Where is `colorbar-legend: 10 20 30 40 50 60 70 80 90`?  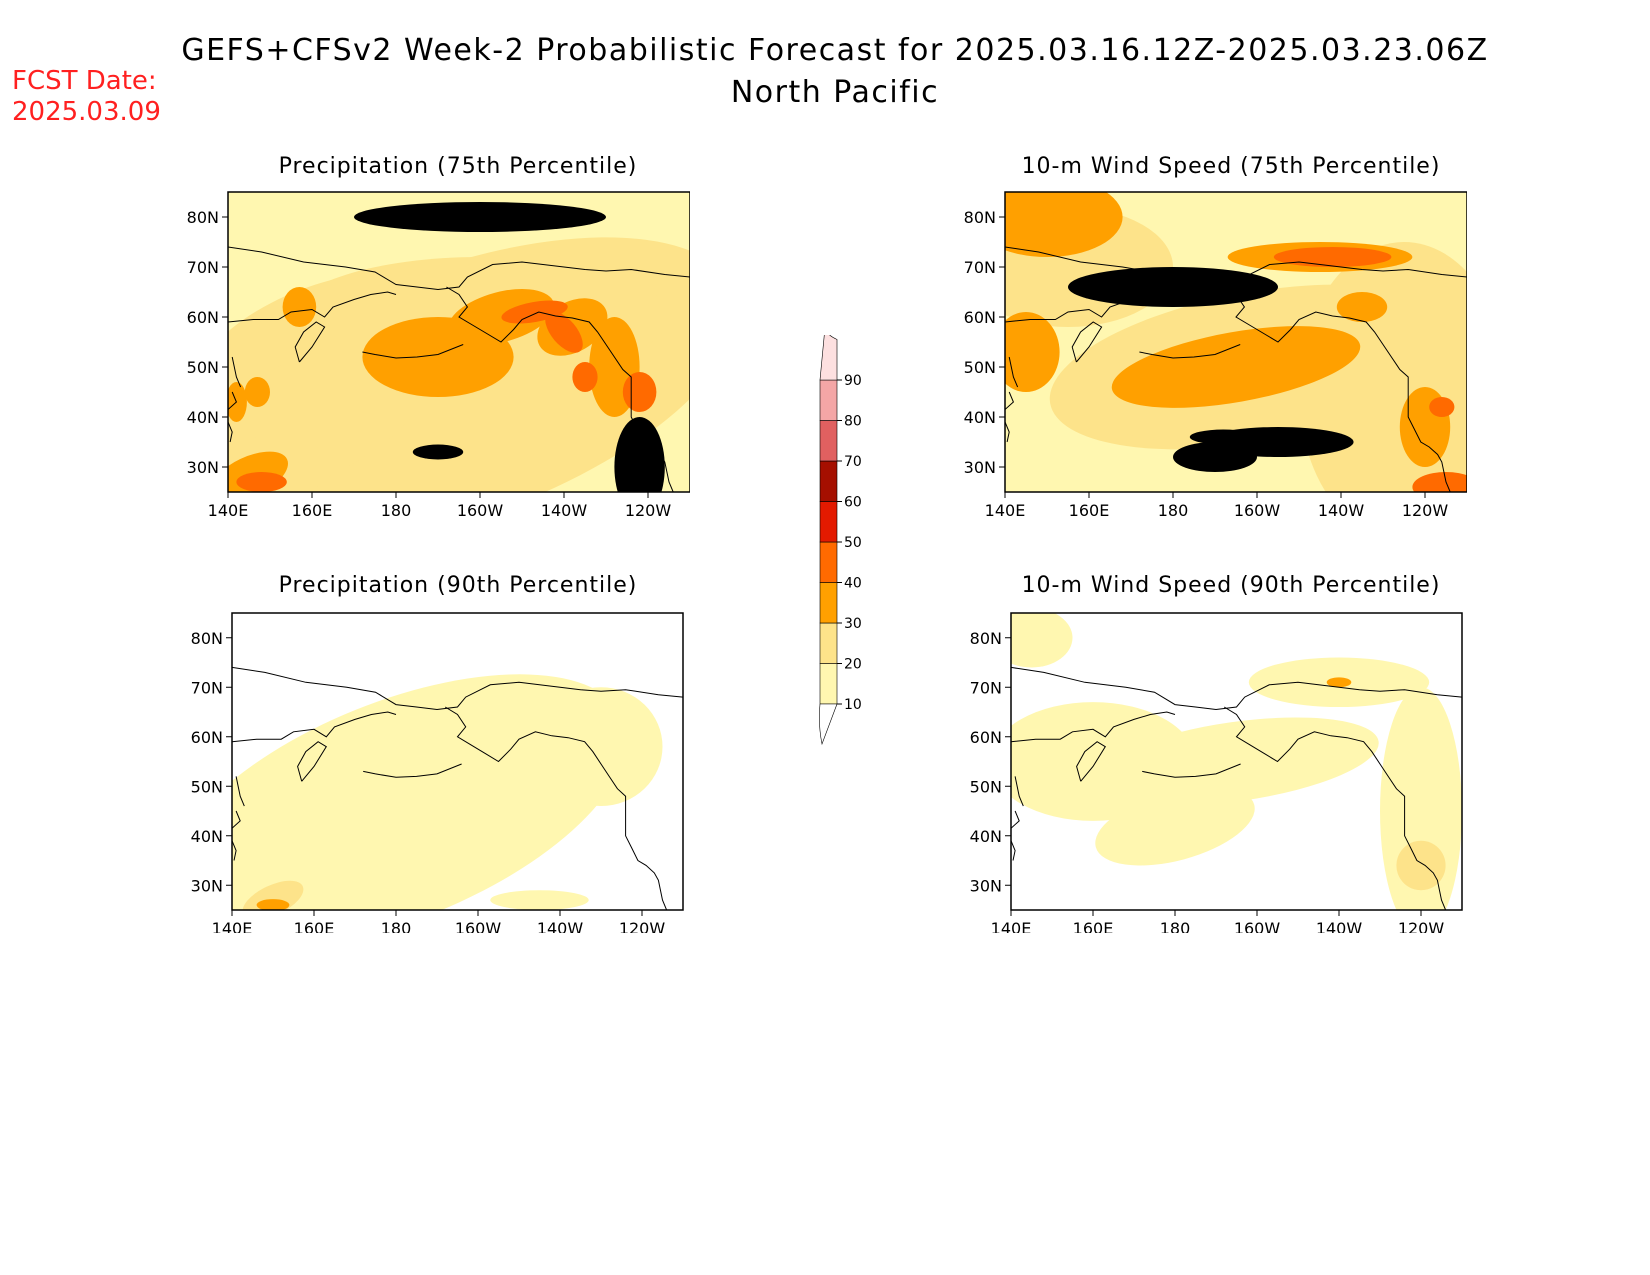
colorbar-legend: 10 20 30 40 50 60 70 80 90 is located at coordinates (840, 540).